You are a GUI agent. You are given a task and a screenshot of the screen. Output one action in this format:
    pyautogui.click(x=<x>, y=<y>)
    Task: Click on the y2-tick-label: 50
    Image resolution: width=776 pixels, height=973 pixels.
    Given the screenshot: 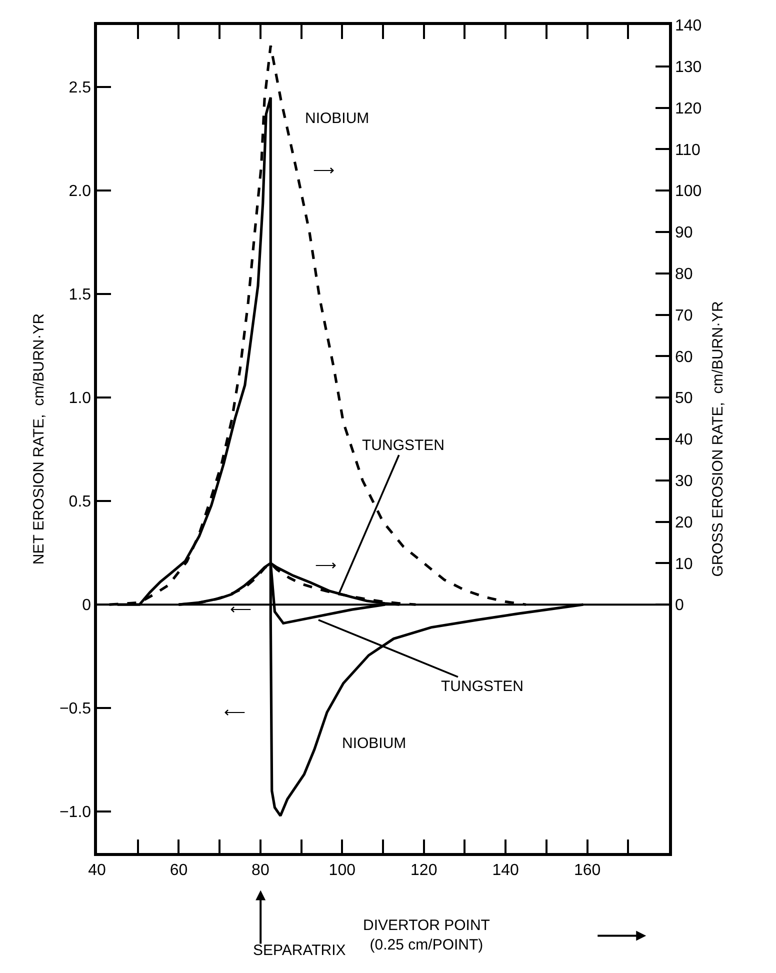 What is the action you would take?
    pyautogui.click(x=683, y=399)
    